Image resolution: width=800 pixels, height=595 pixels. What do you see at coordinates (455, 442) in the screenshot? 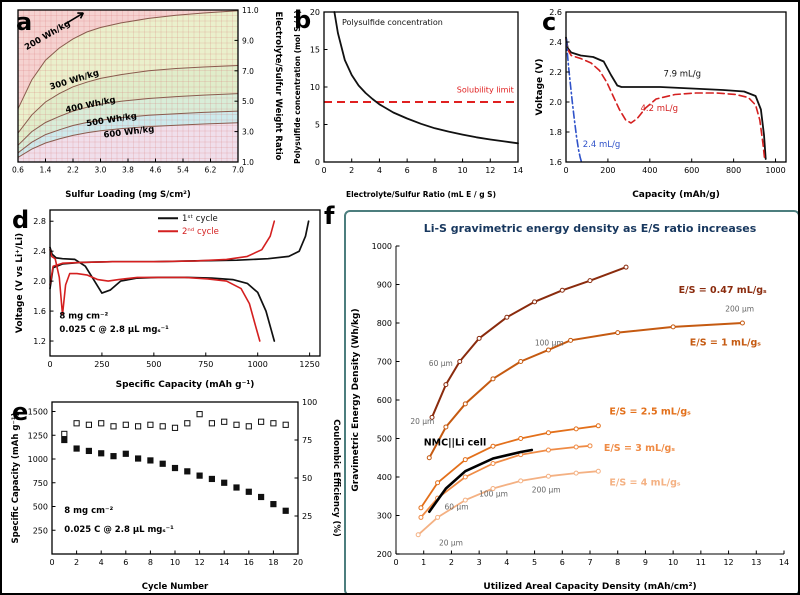
I see `svg-text: NMC||Li cell` at bounding box center [455, 442].